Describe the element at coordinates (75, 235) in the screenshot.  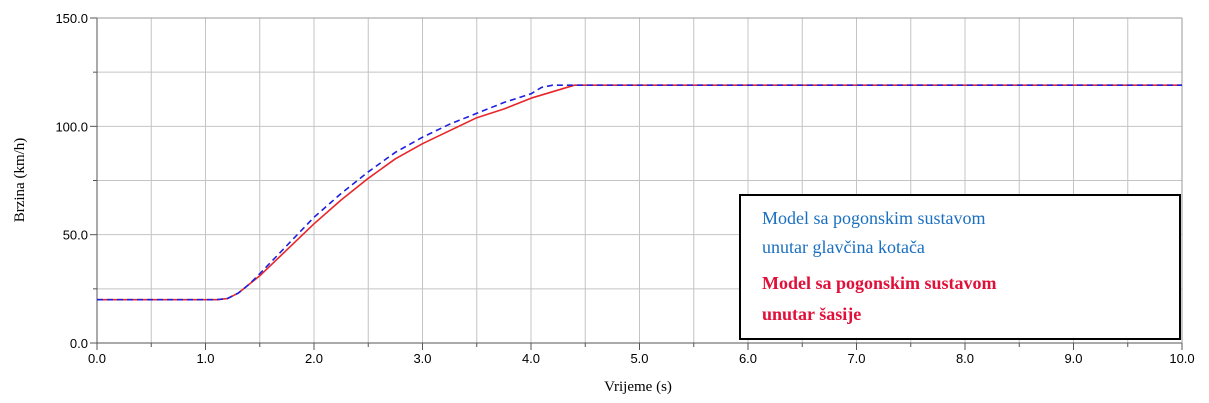
I see `y-tick-label: 50.0` at that location.